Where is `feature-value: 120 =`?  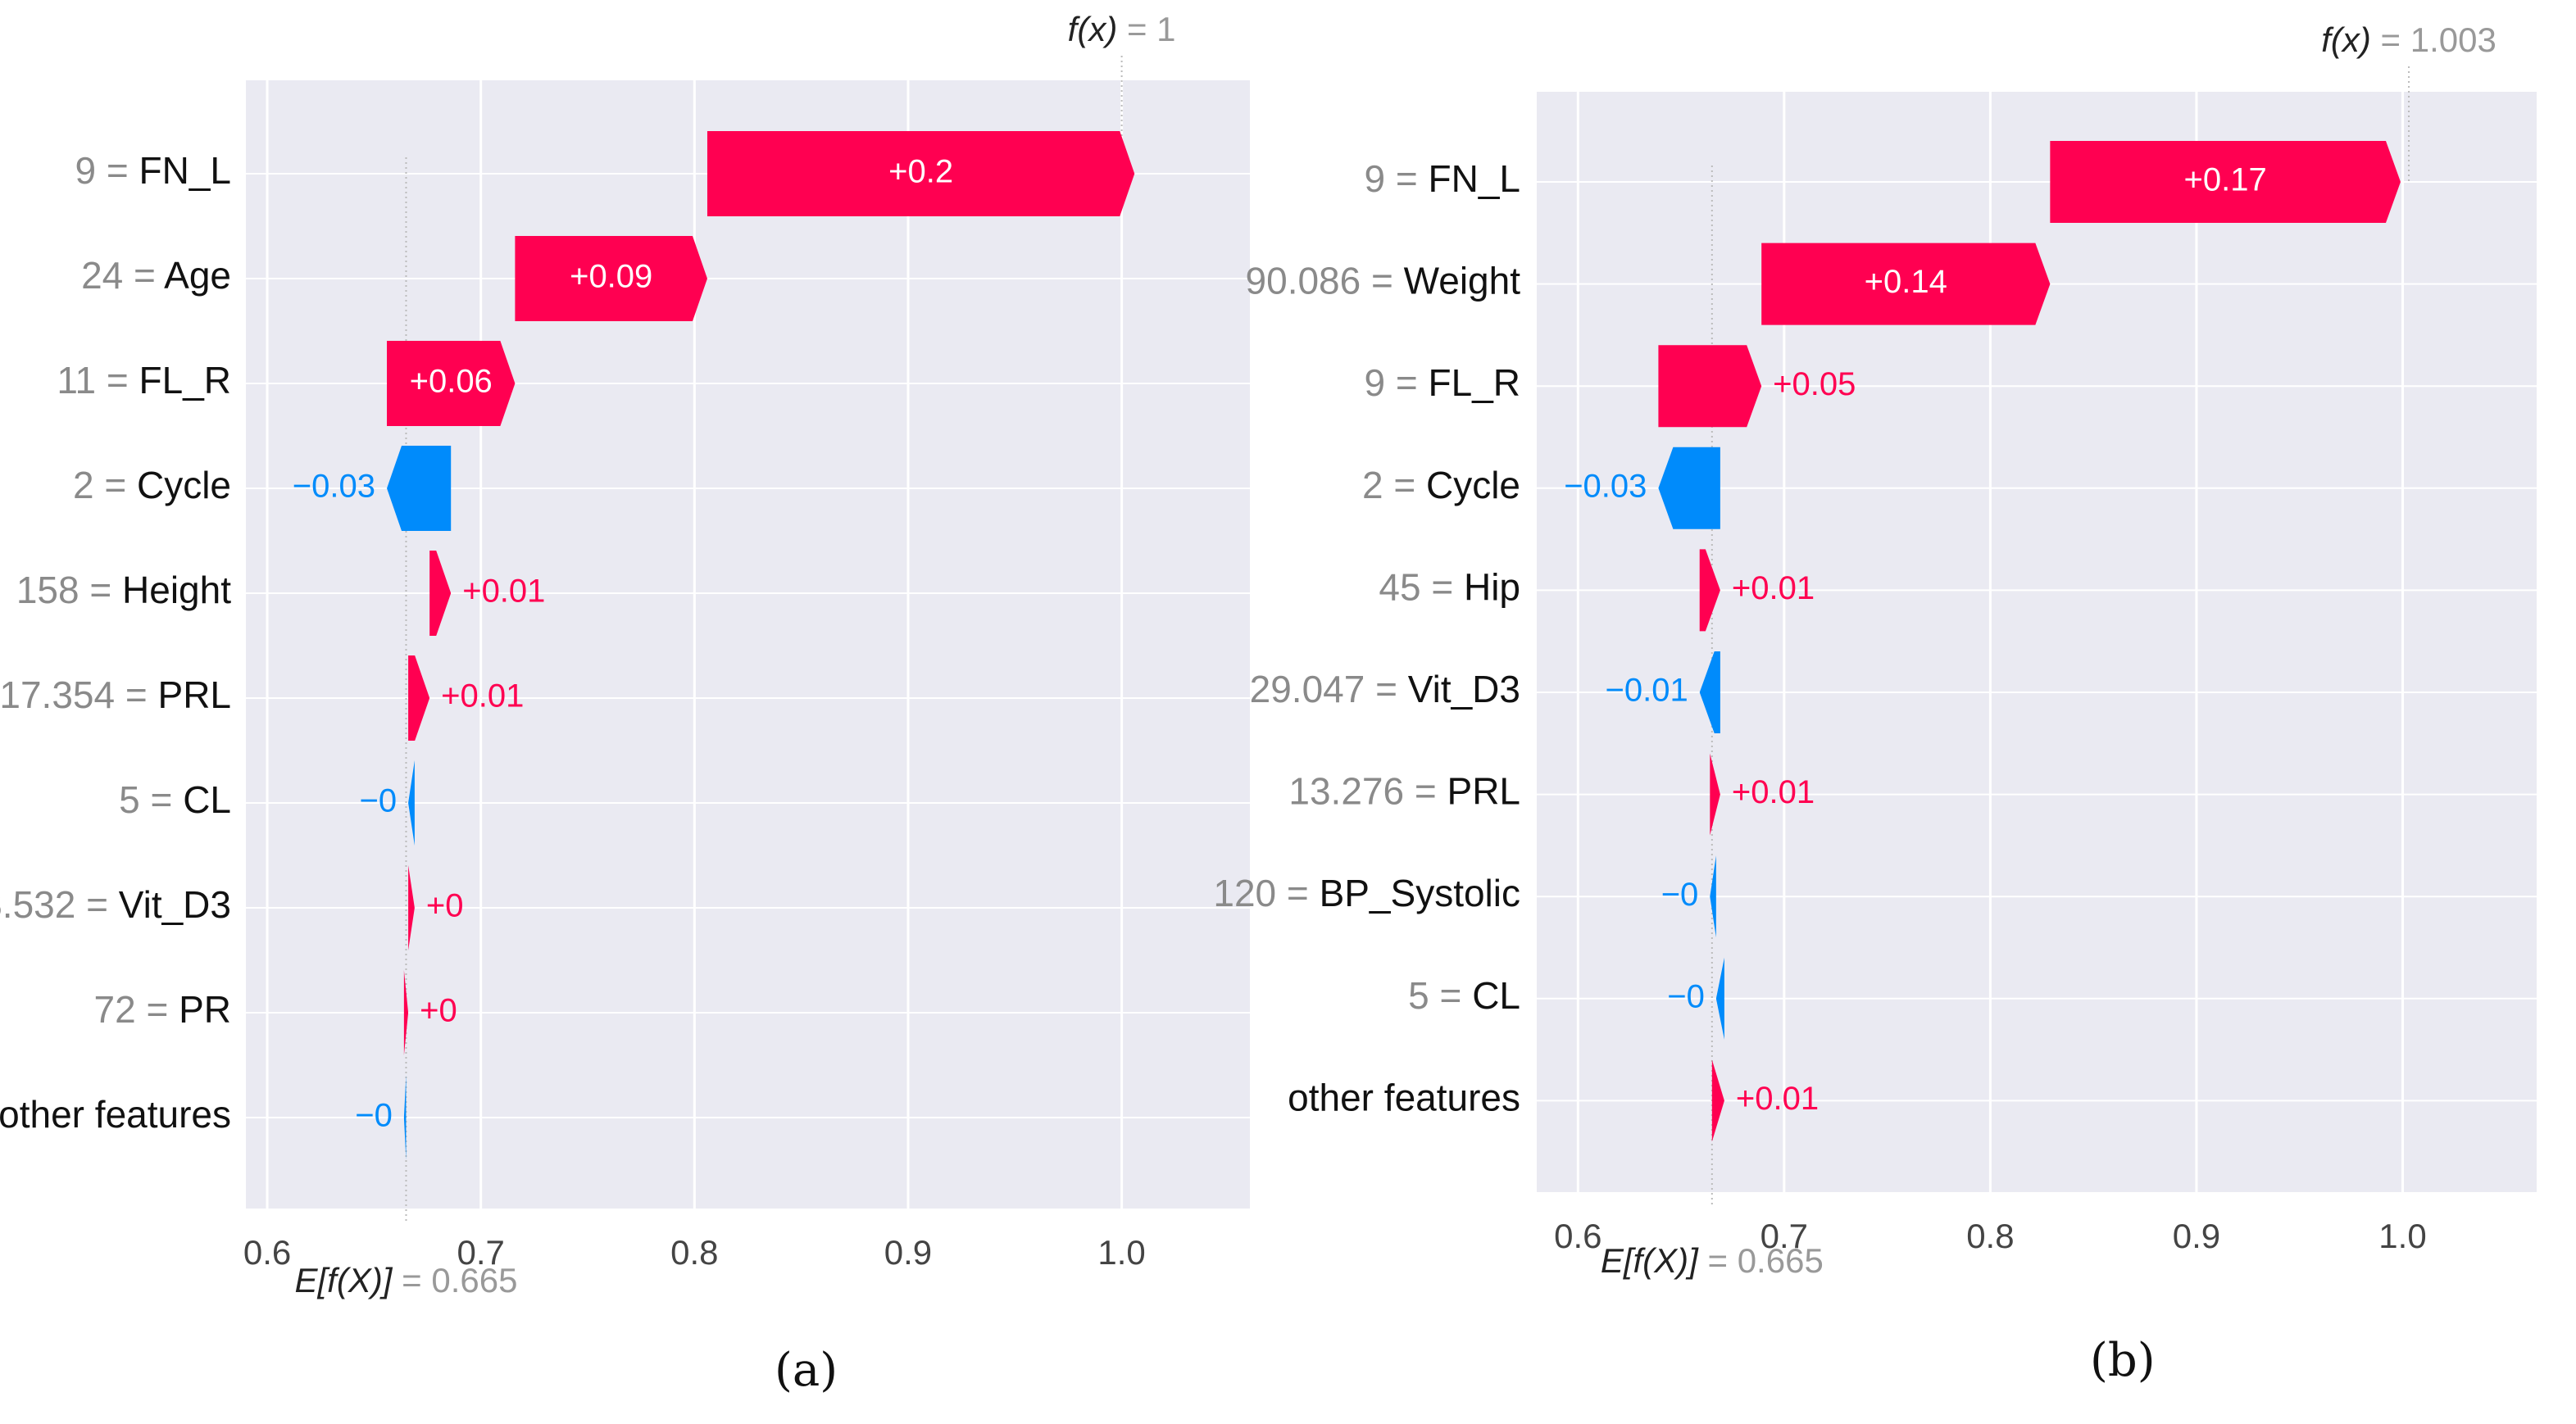
feature-value: 120 = is located at coordinates (1266, 893).